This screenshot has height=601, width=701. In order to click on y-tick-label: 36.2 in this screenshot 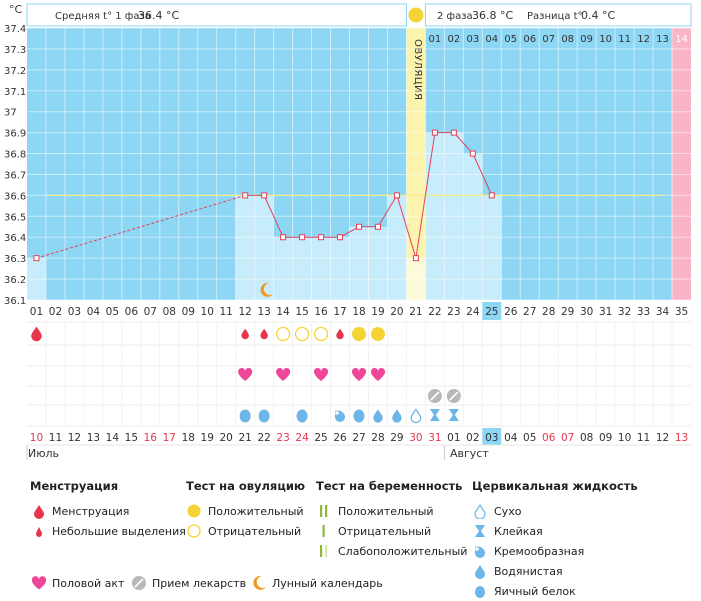, I will do `click(15, 280)`.